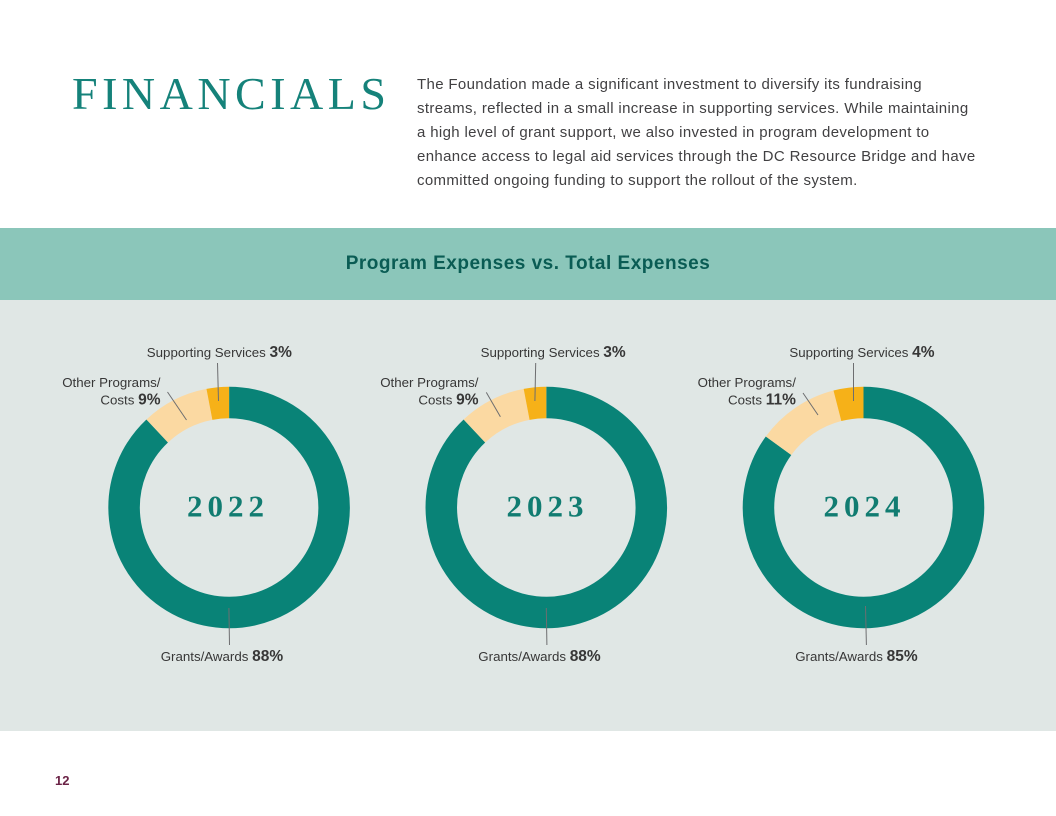 This screenshot has height=816, width=1056. Describe the element at coordinates (856, 656) in the screenshot. I see `svg-text: Grants/Awards 85%` at that location.